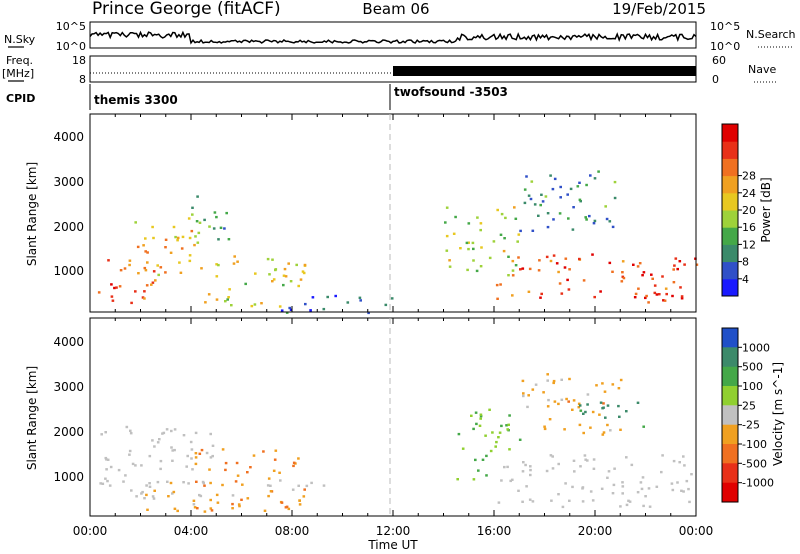  Describe the element at coordinates (400, 36) in the screenshot. I see `noise-strip: N.Sky 10^5 10^0 10^5 10^0 N.Search` at that location.